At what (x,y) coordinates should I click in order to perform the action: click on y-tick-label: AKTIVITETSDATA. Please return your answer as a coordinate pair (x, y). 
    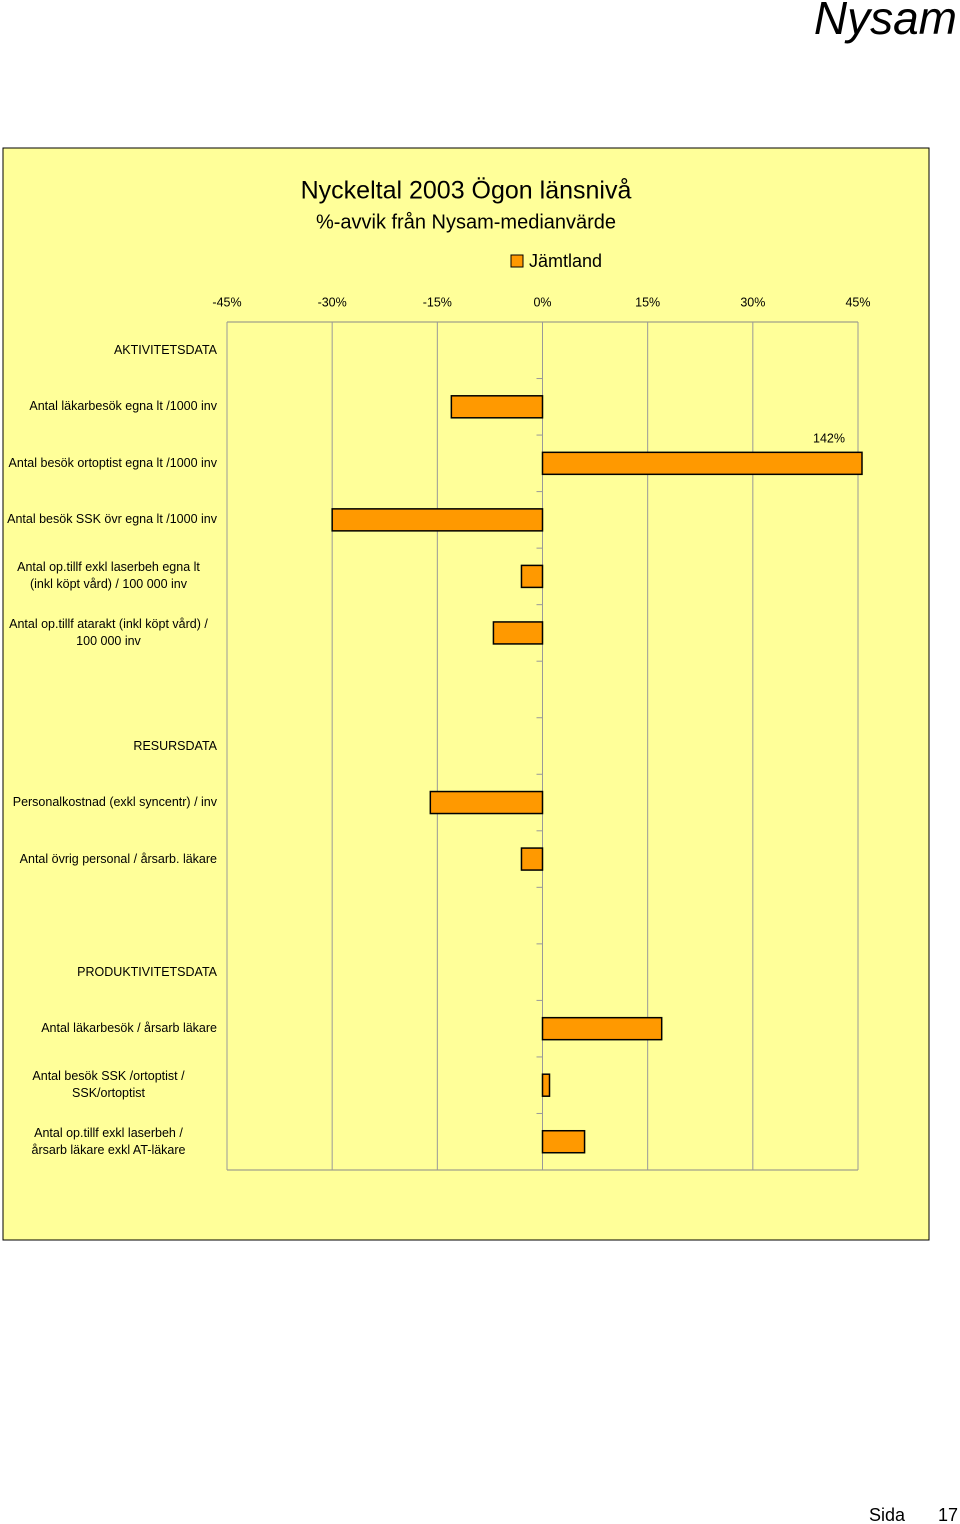
    Looking at the image, I should click on (165, 349).